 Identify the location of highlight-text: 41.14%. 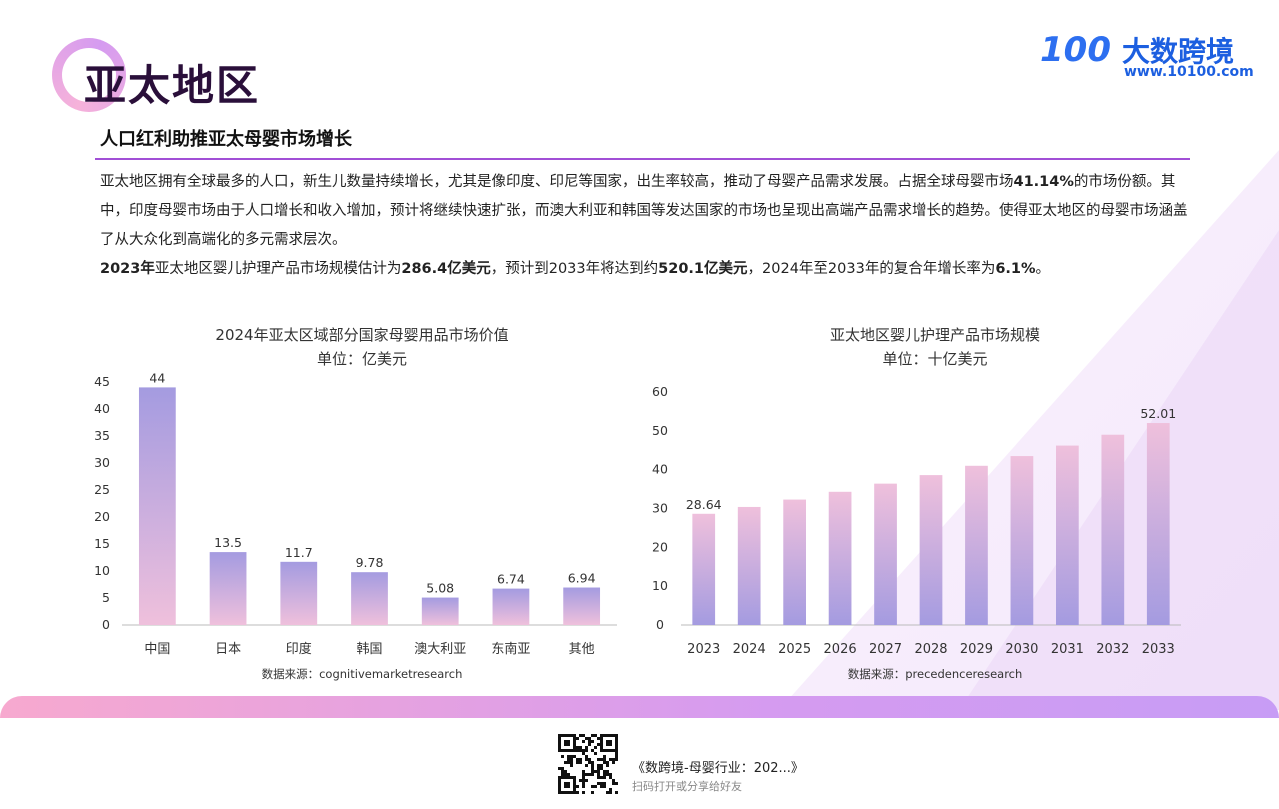
(1043, 182).